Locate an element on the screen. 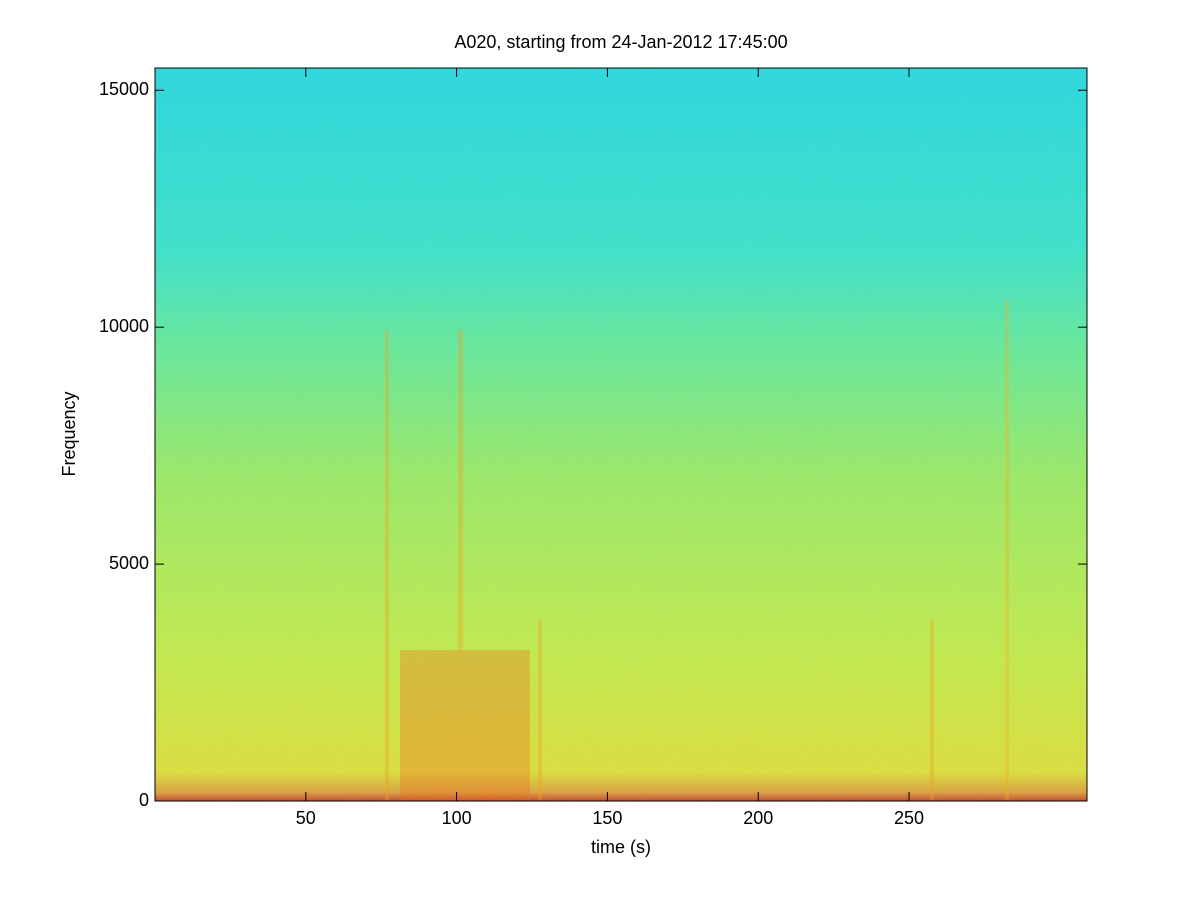  y-tick-label: 0 is located at coordinates (144, 800).